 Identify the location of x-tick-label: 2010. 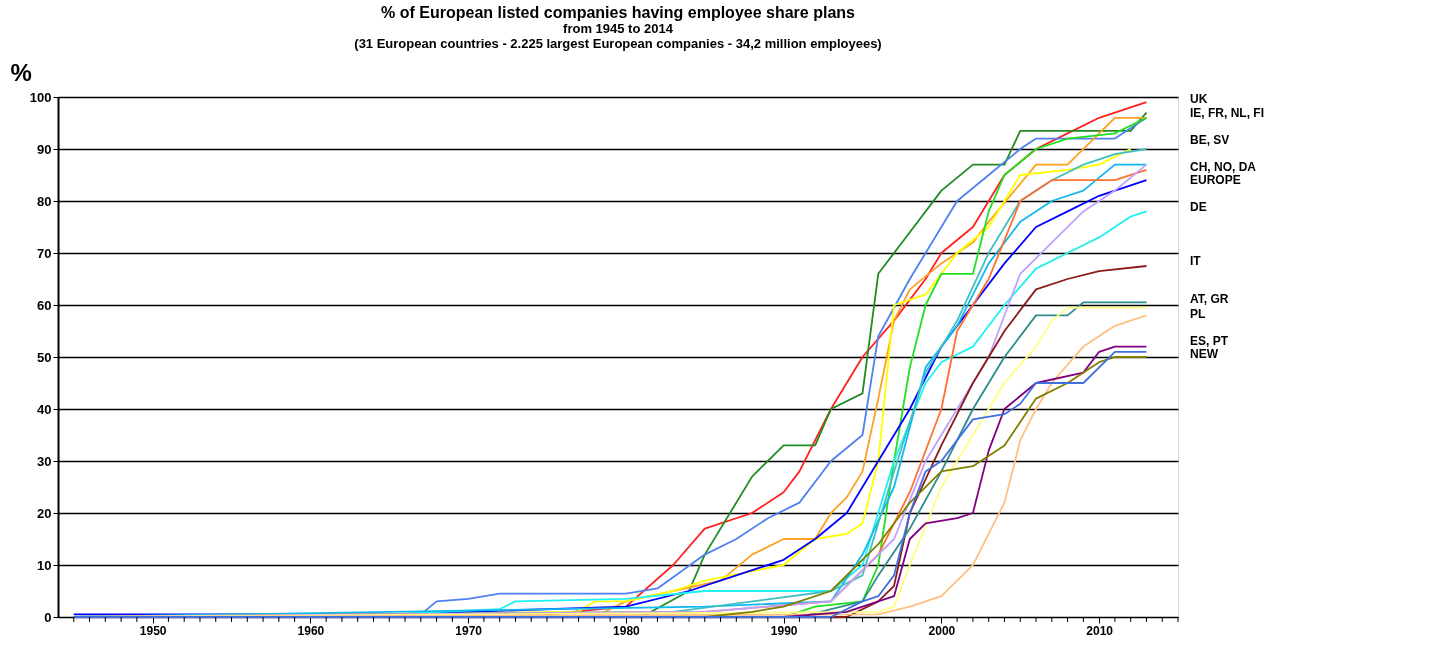
(1100, 630).